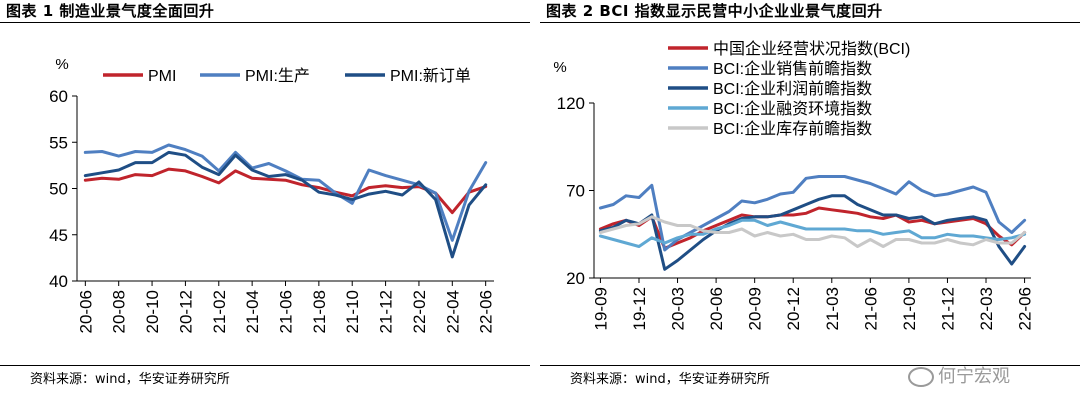 The image size is (1080, 420). What do you see at coordinates (58, 189) in the screenshot?
I see `fig1-y-tick-label: 50` at bounding box center [58, 189].